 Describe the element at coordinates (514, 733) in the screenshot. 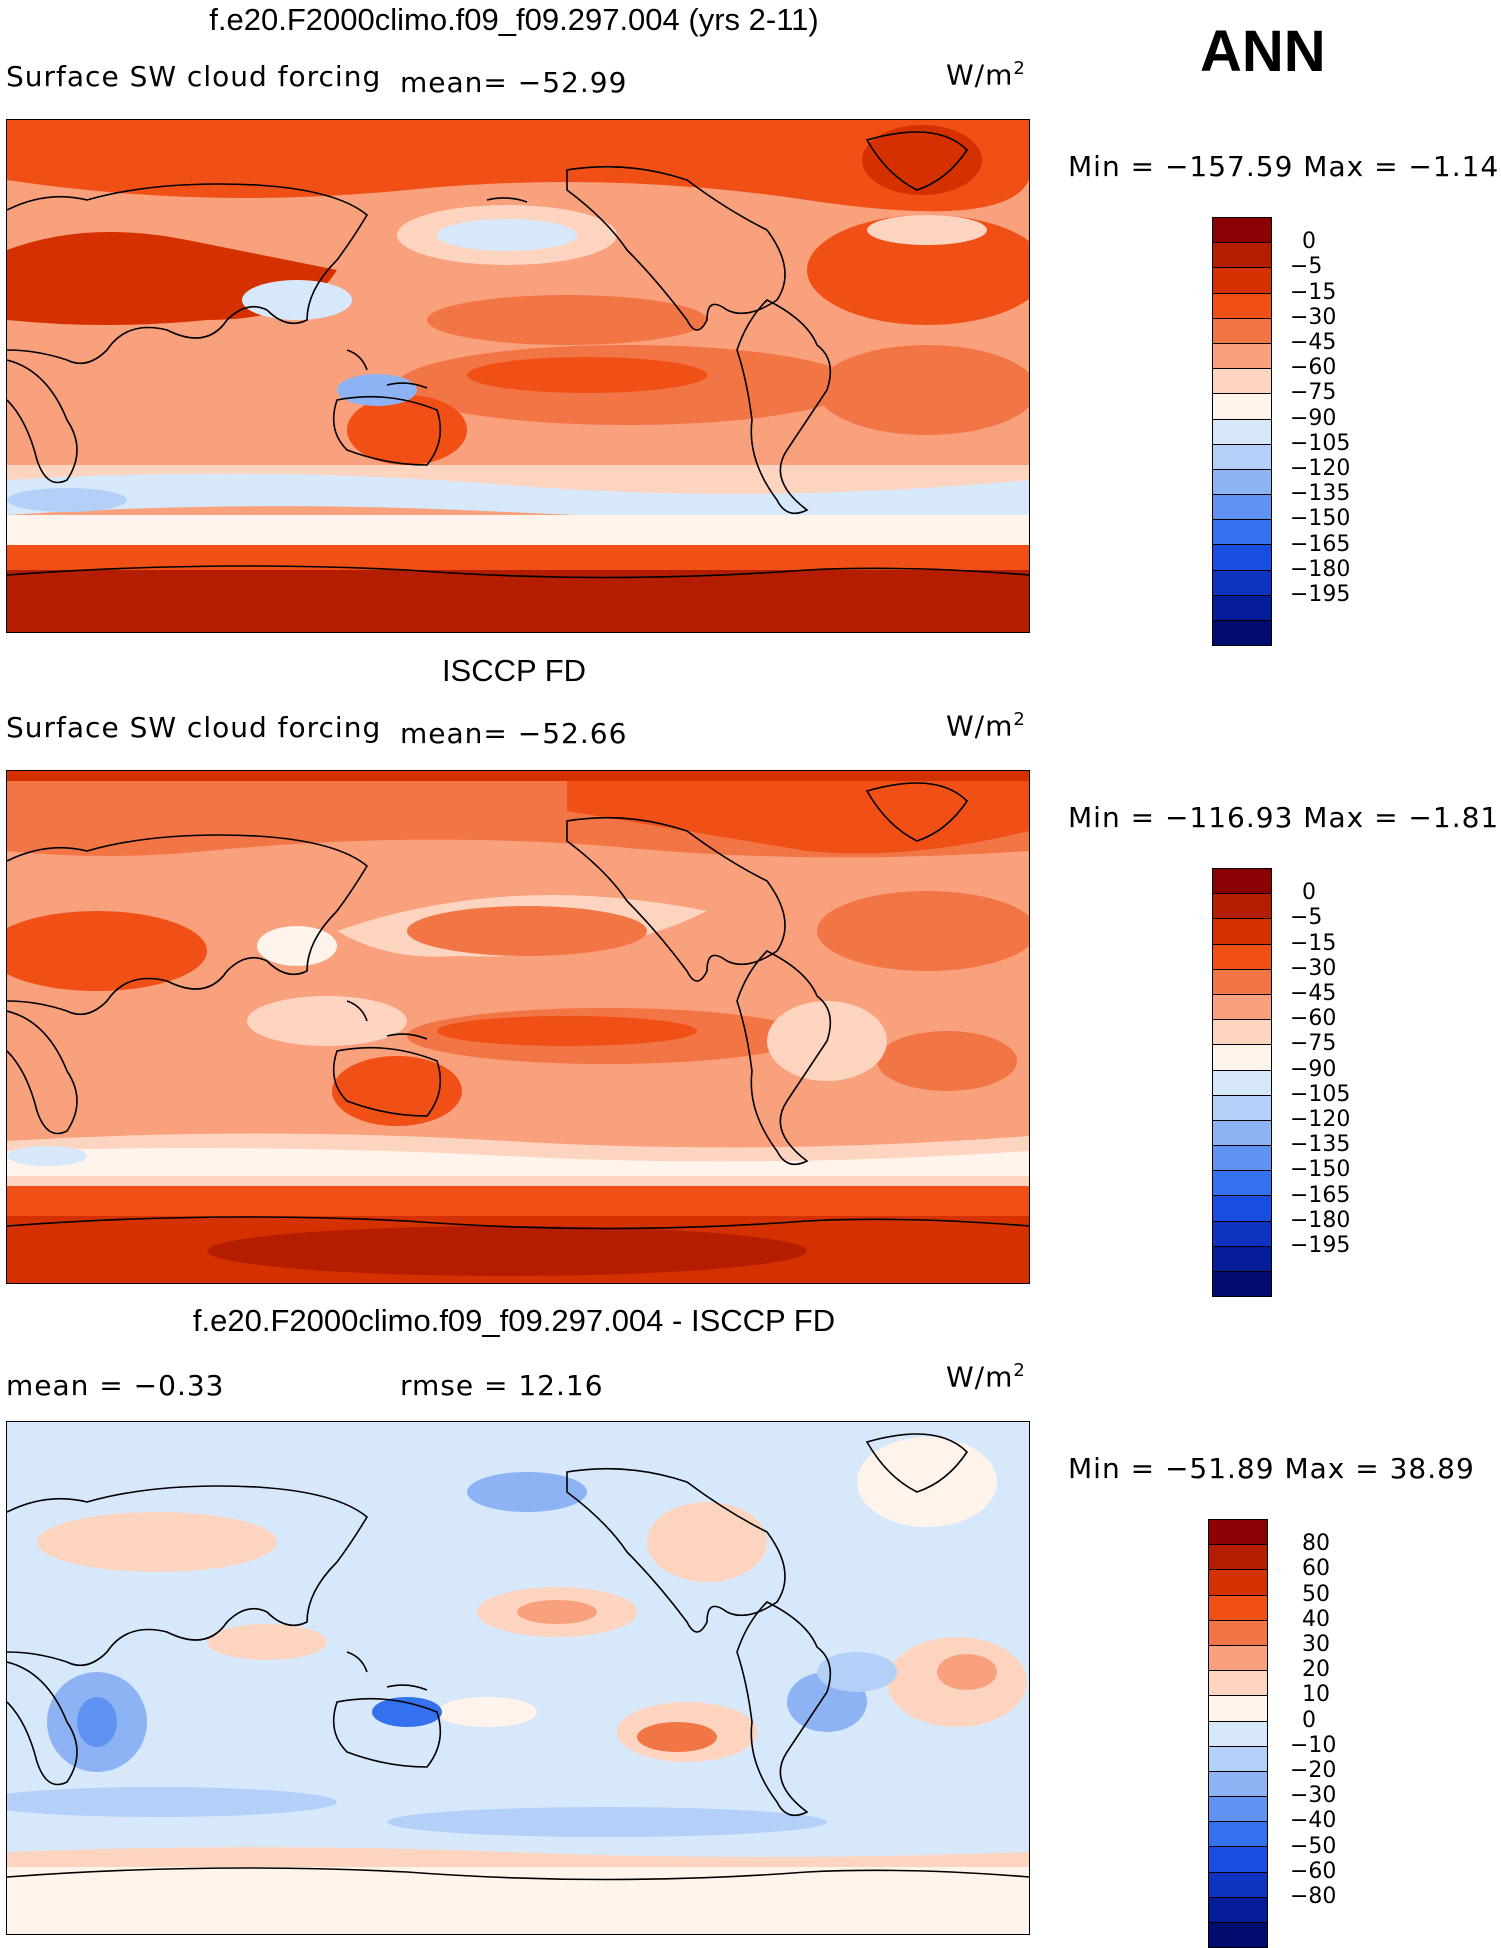

I see `panel-2-mean-label: mean= −52.66` at that location.